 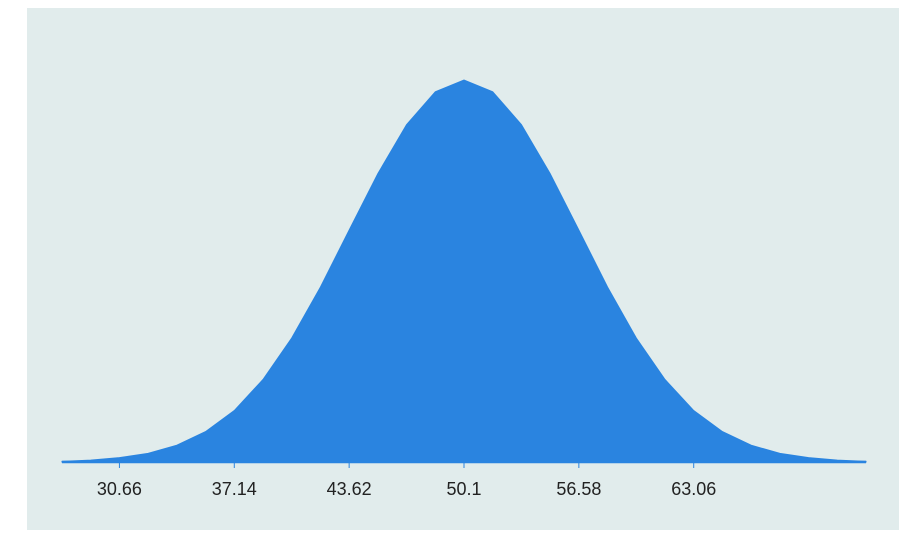 I want to click on x-tick-label: 63.06, so click(x=693, y=489).